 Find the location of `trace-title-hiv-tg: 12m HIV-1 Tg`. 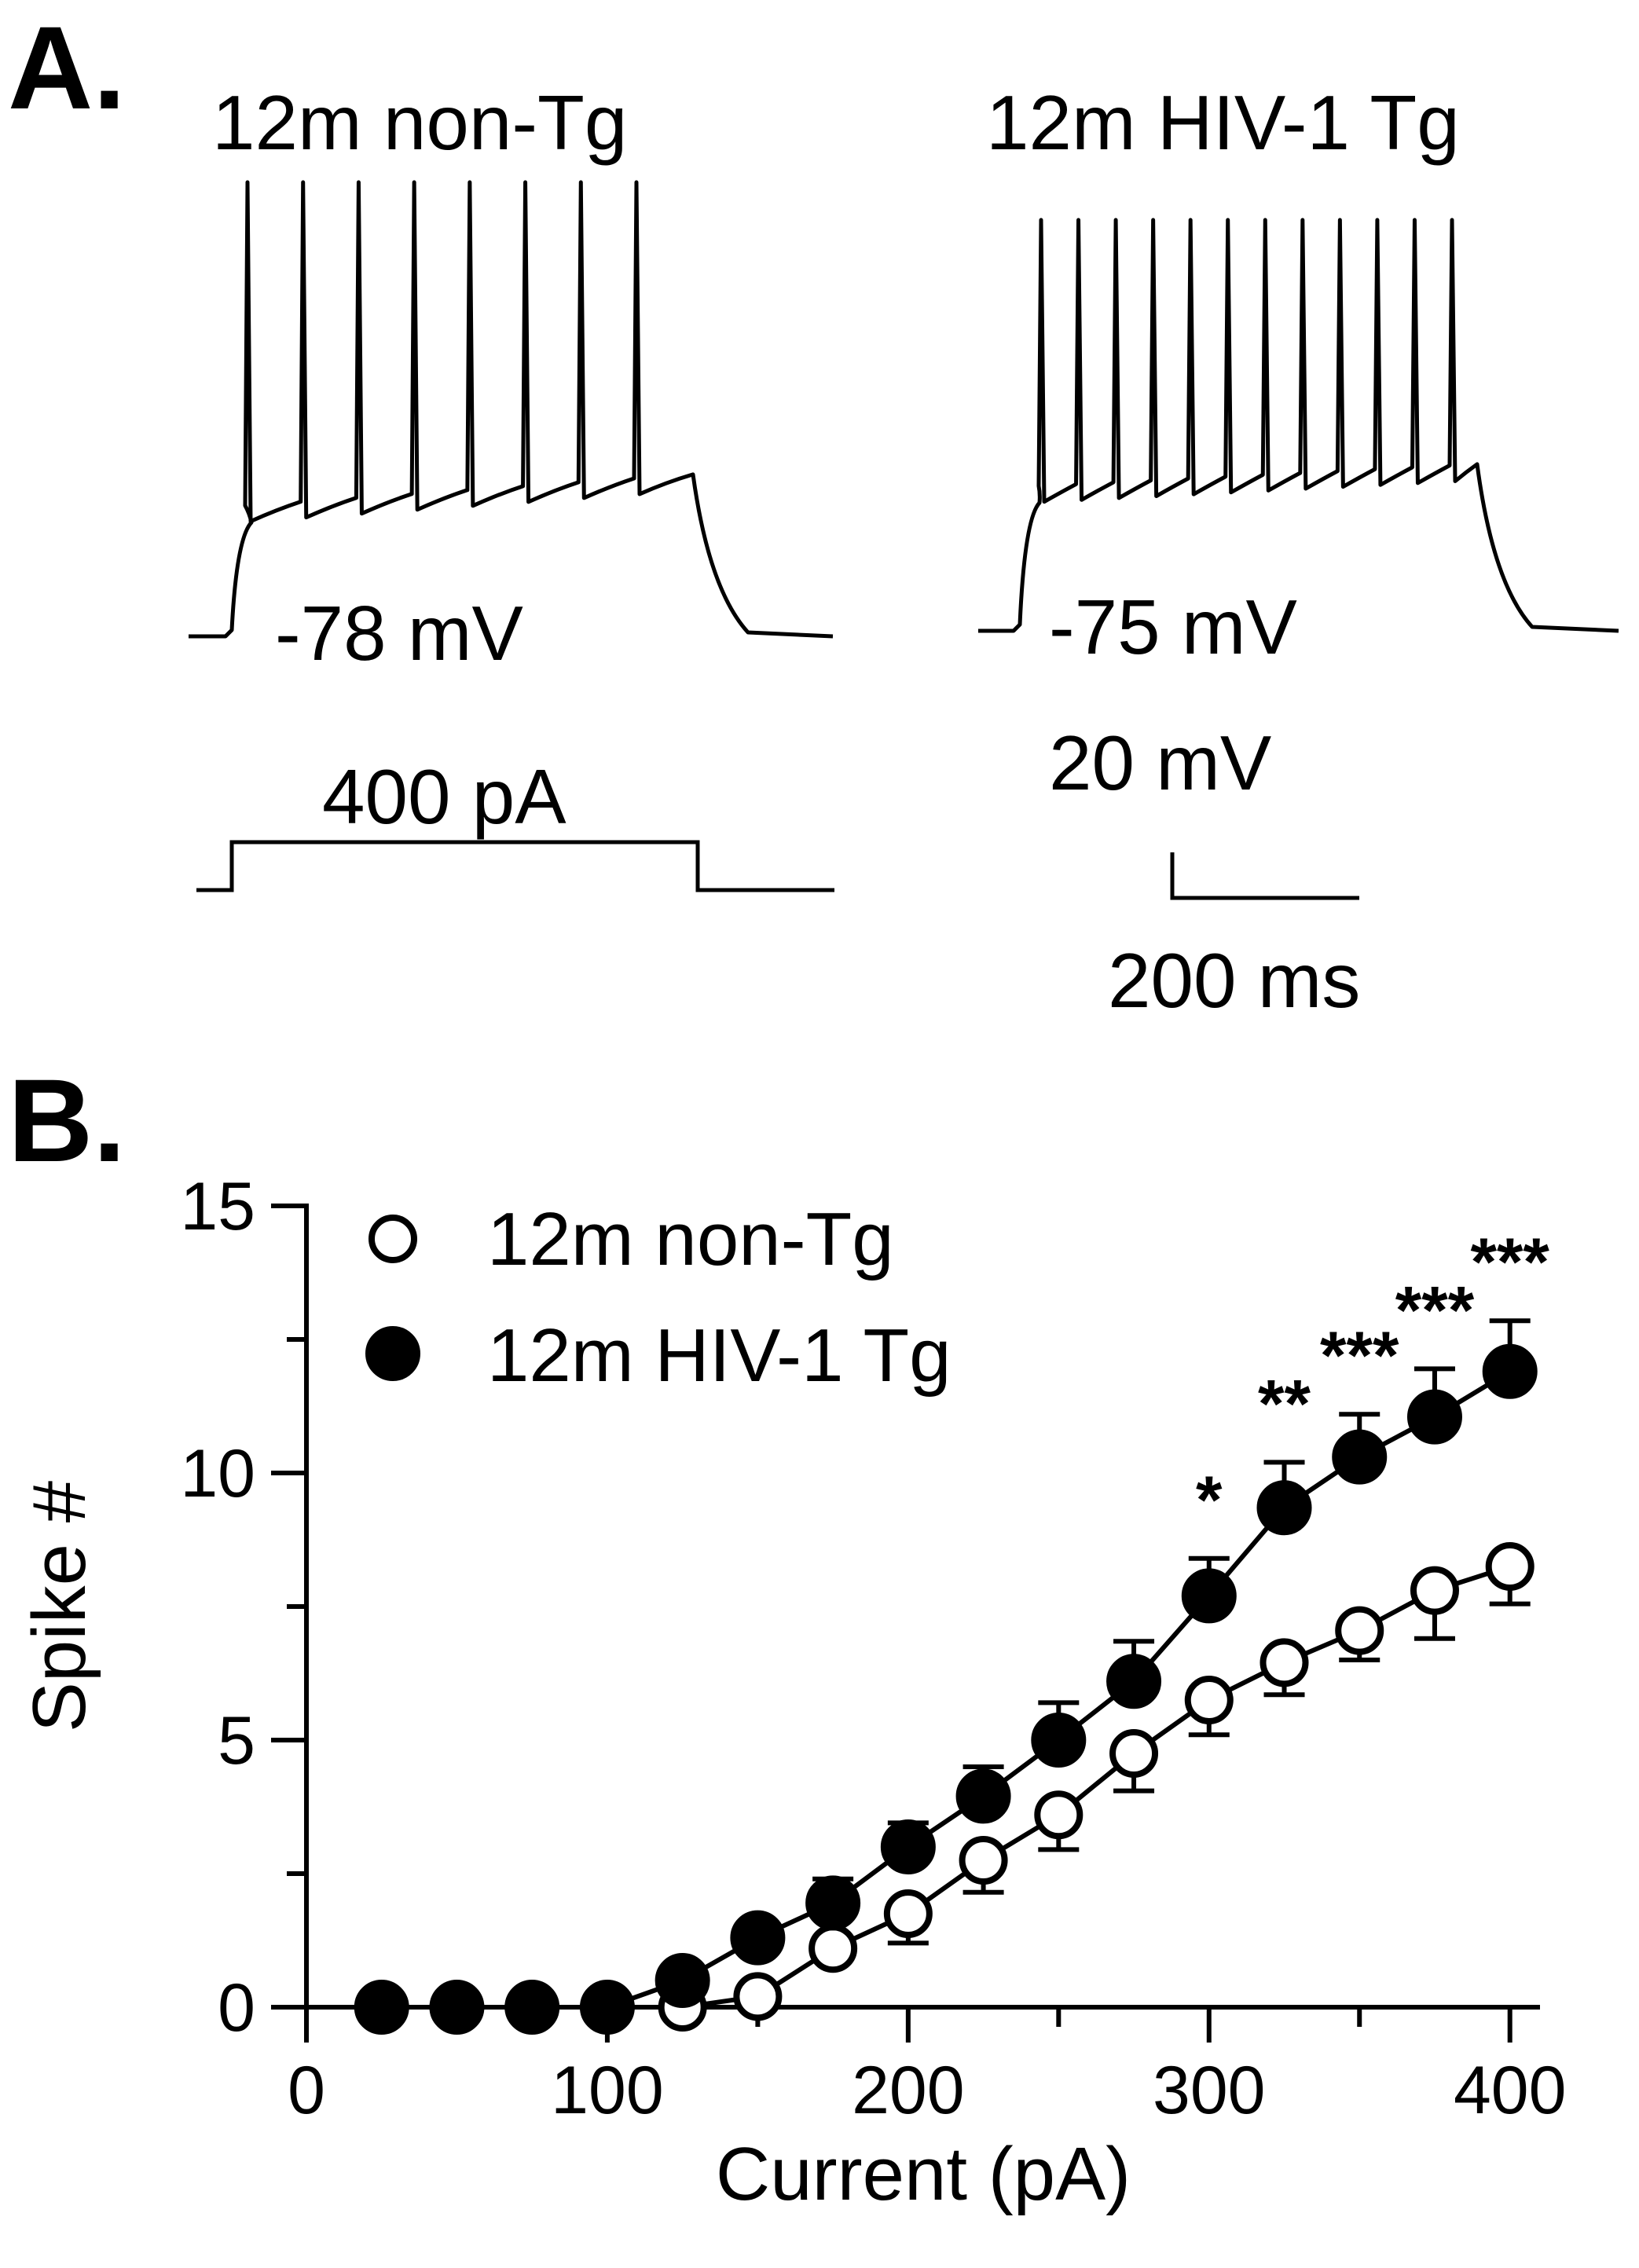

trace-title-hiv-tg: 12m HIV-1 Tg is located at coordinates (1223, 122).